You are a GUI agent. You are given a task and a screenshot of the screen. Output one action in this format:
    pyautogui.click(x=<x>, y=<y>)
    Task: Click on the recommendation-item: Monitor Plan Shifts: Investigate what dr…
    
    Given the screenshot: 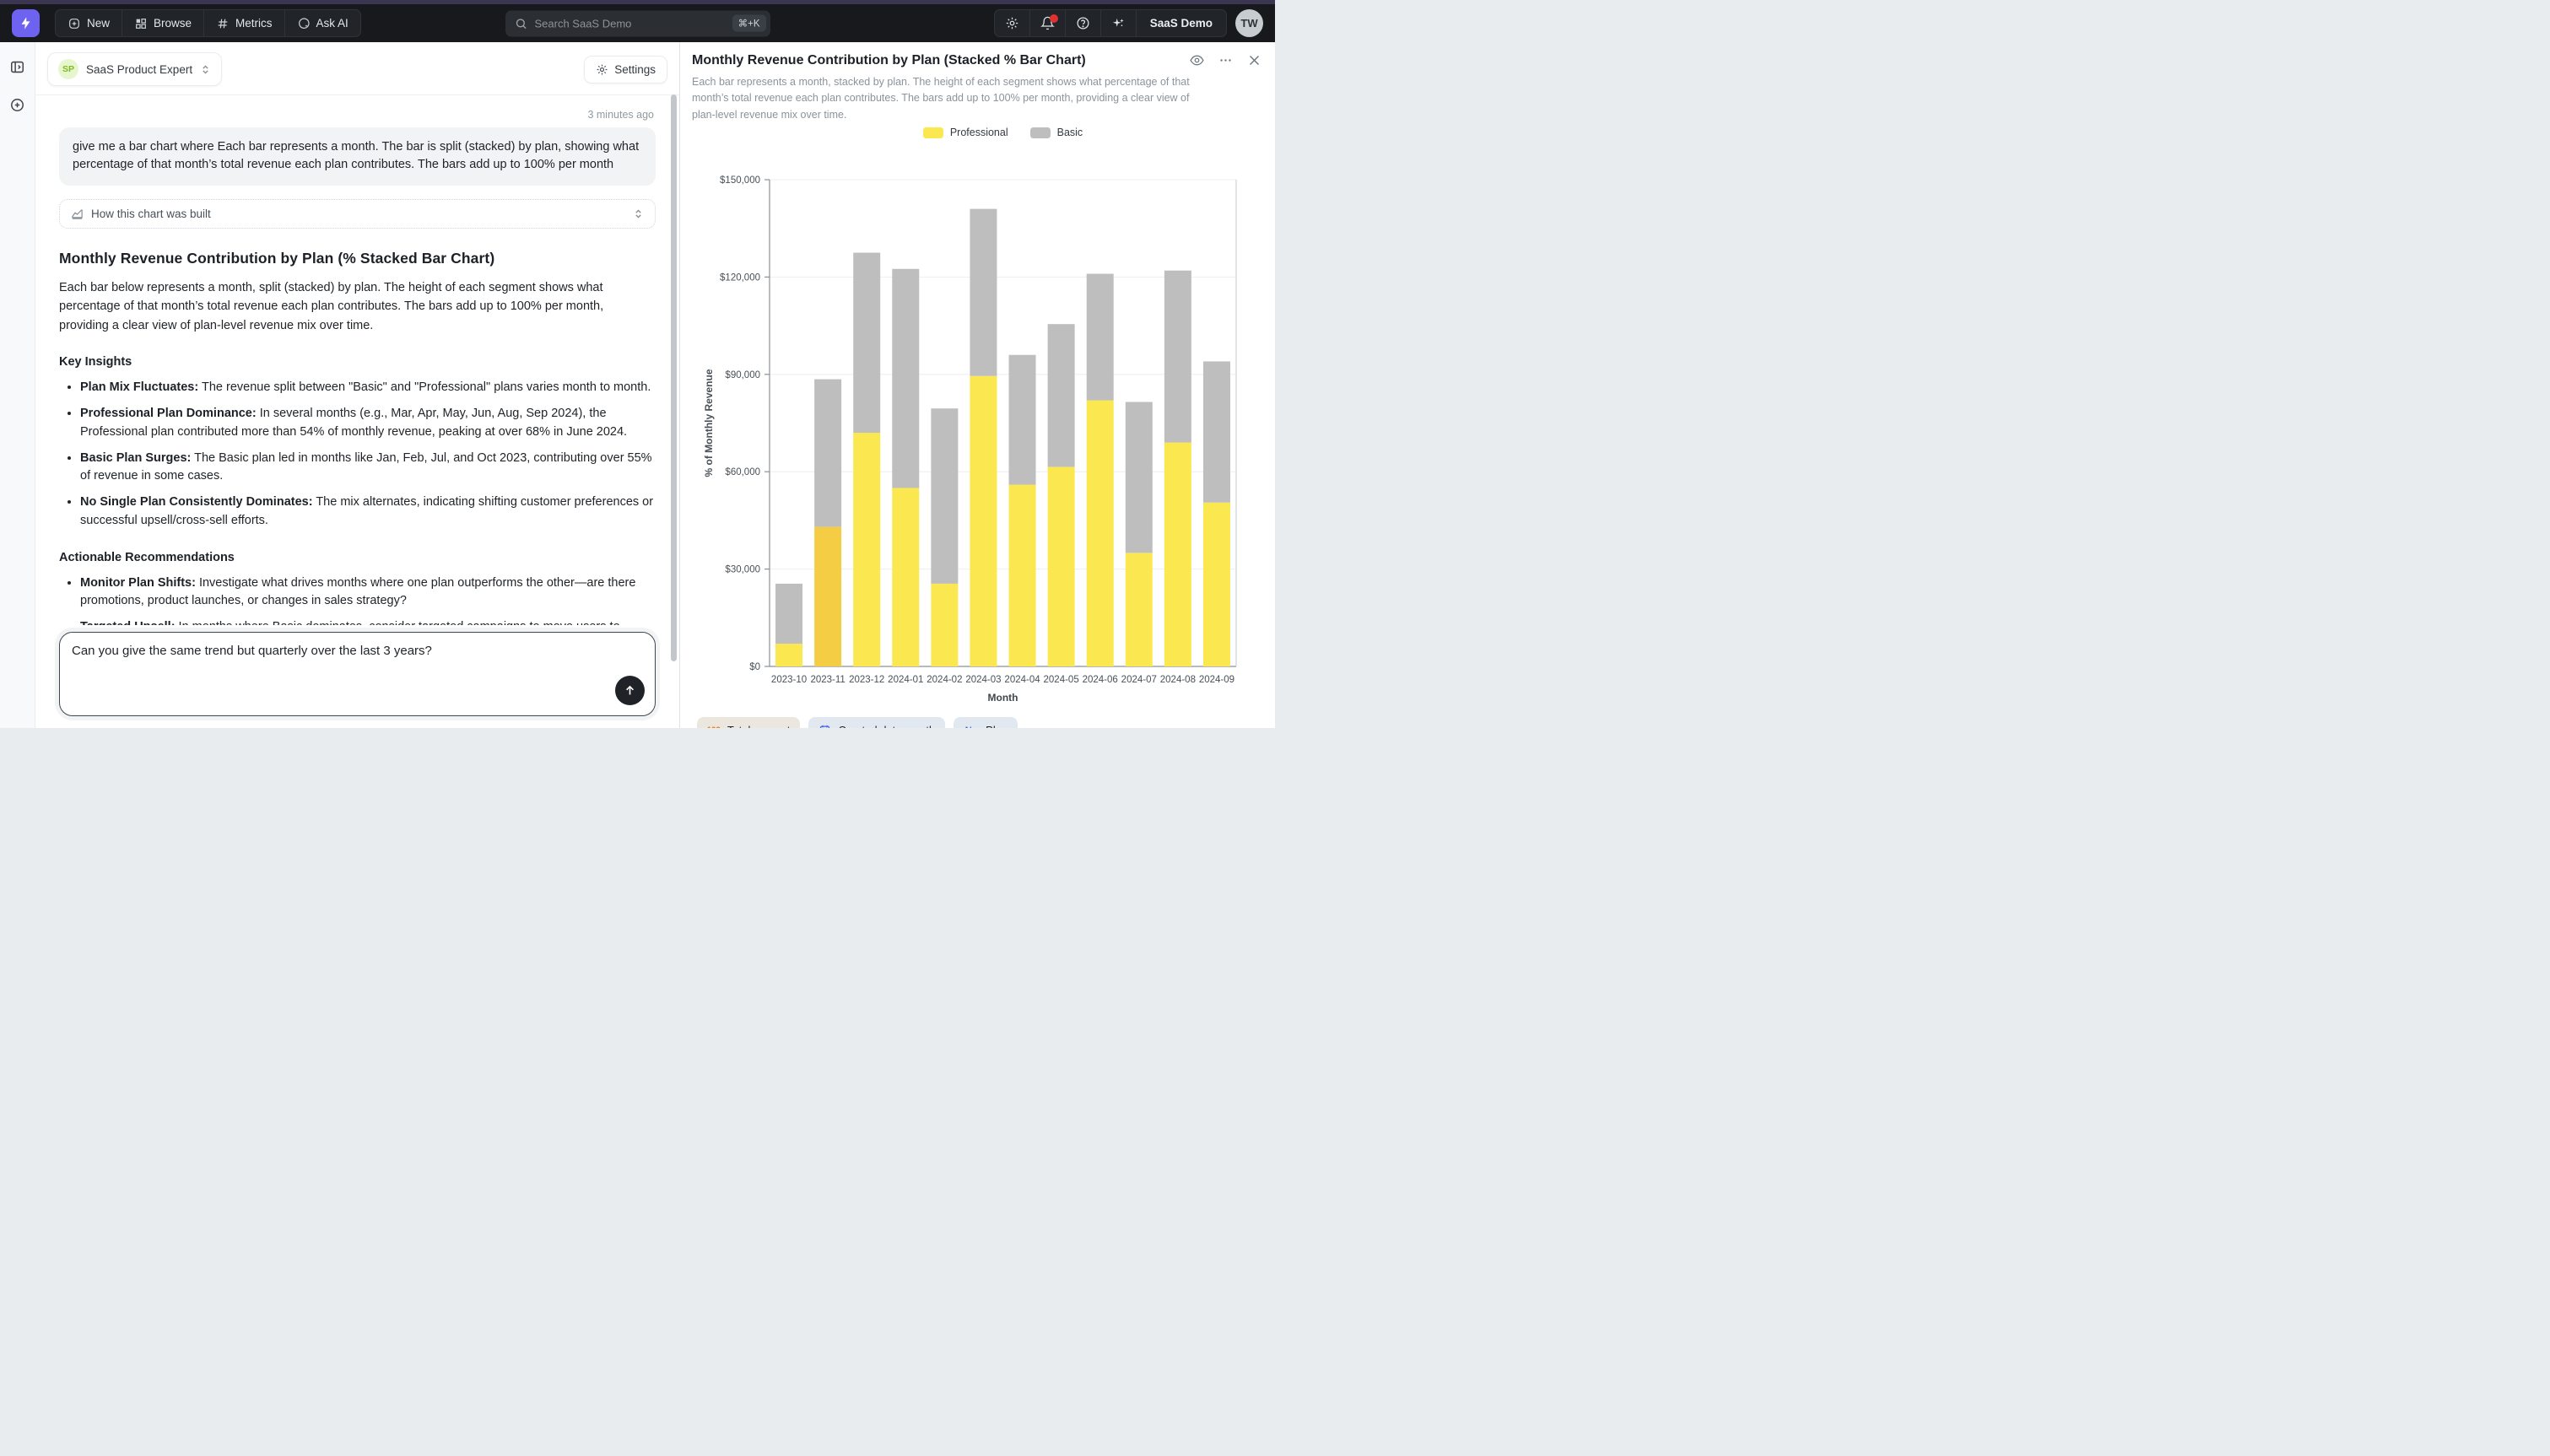 What is the action you would take?
    pyautogui.click(x=368, y=593)
    